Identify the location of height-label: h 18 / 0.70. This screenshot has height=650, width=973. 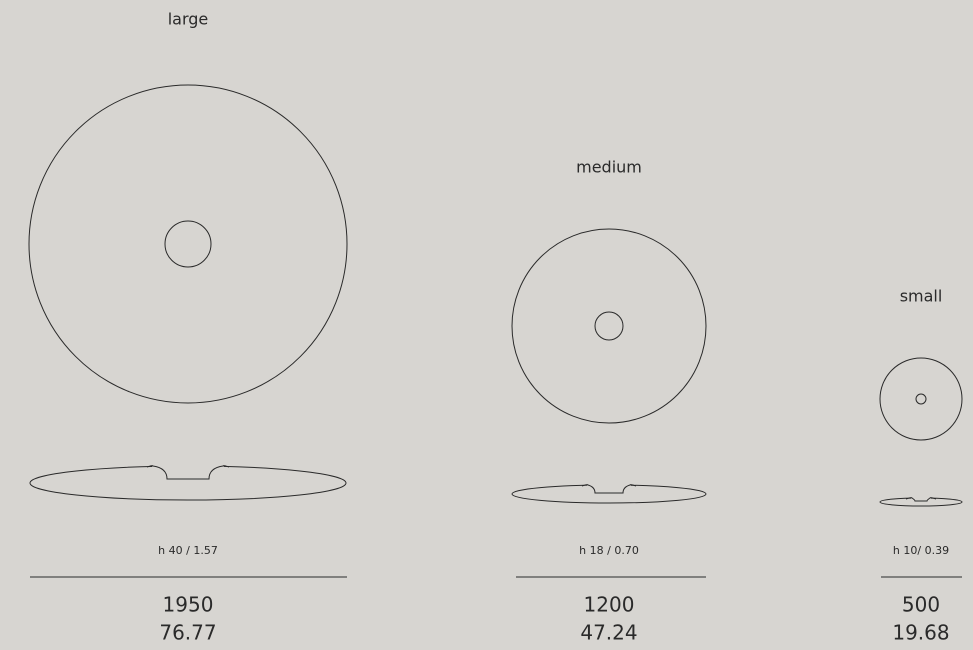
(609, 550).